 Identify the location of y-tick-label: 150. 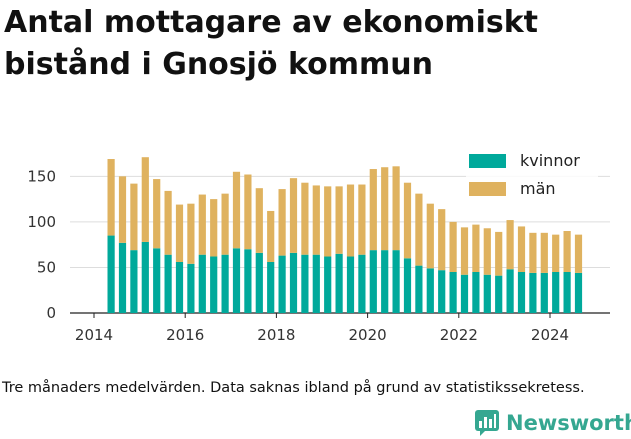
(41, 176).